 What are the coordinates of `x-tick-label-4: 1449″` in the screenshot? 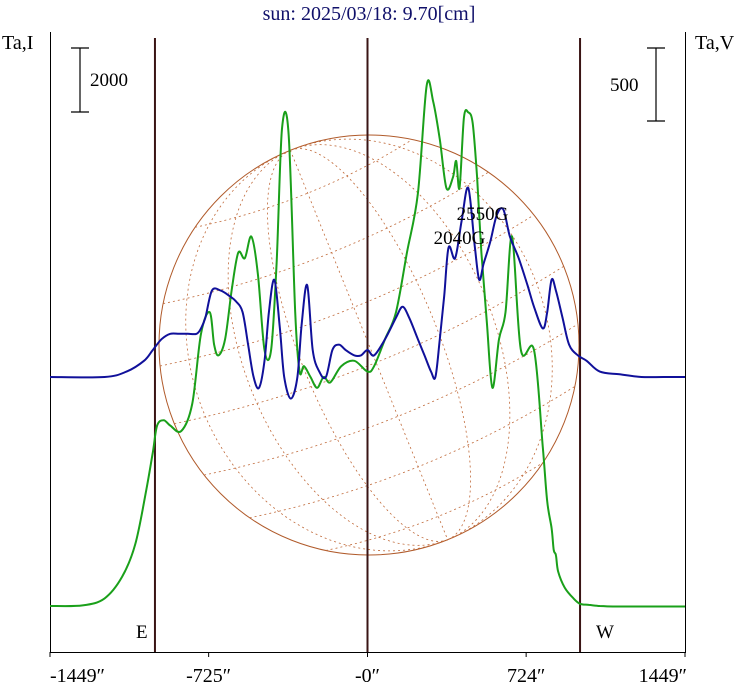 It's located at (663, 676).